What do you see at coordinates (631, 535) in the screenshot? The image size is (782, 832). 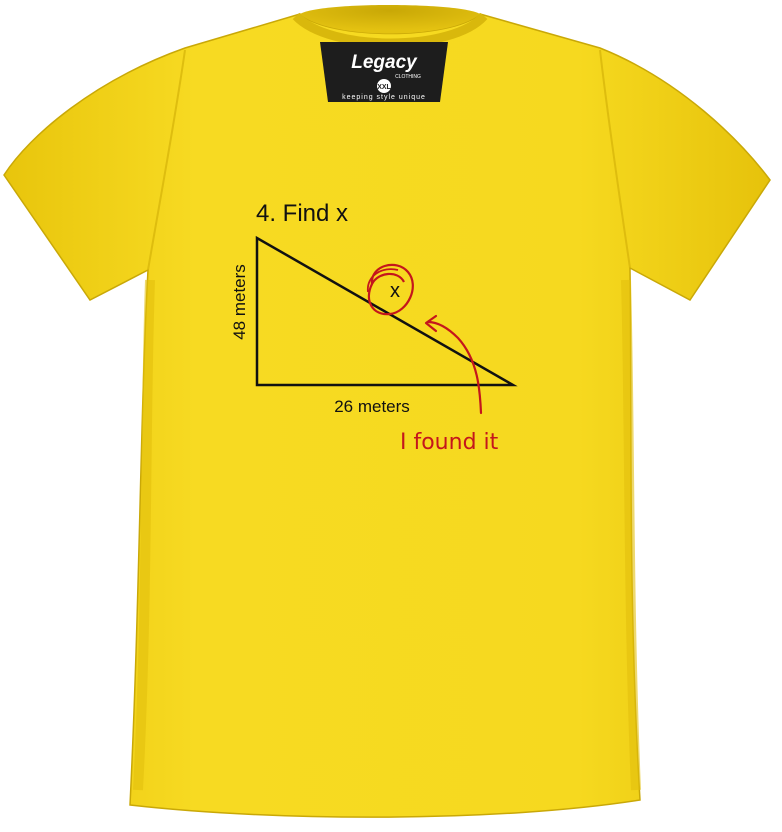 I see `tshirt-fold-shadow-right` at bounding box center [631, 535].